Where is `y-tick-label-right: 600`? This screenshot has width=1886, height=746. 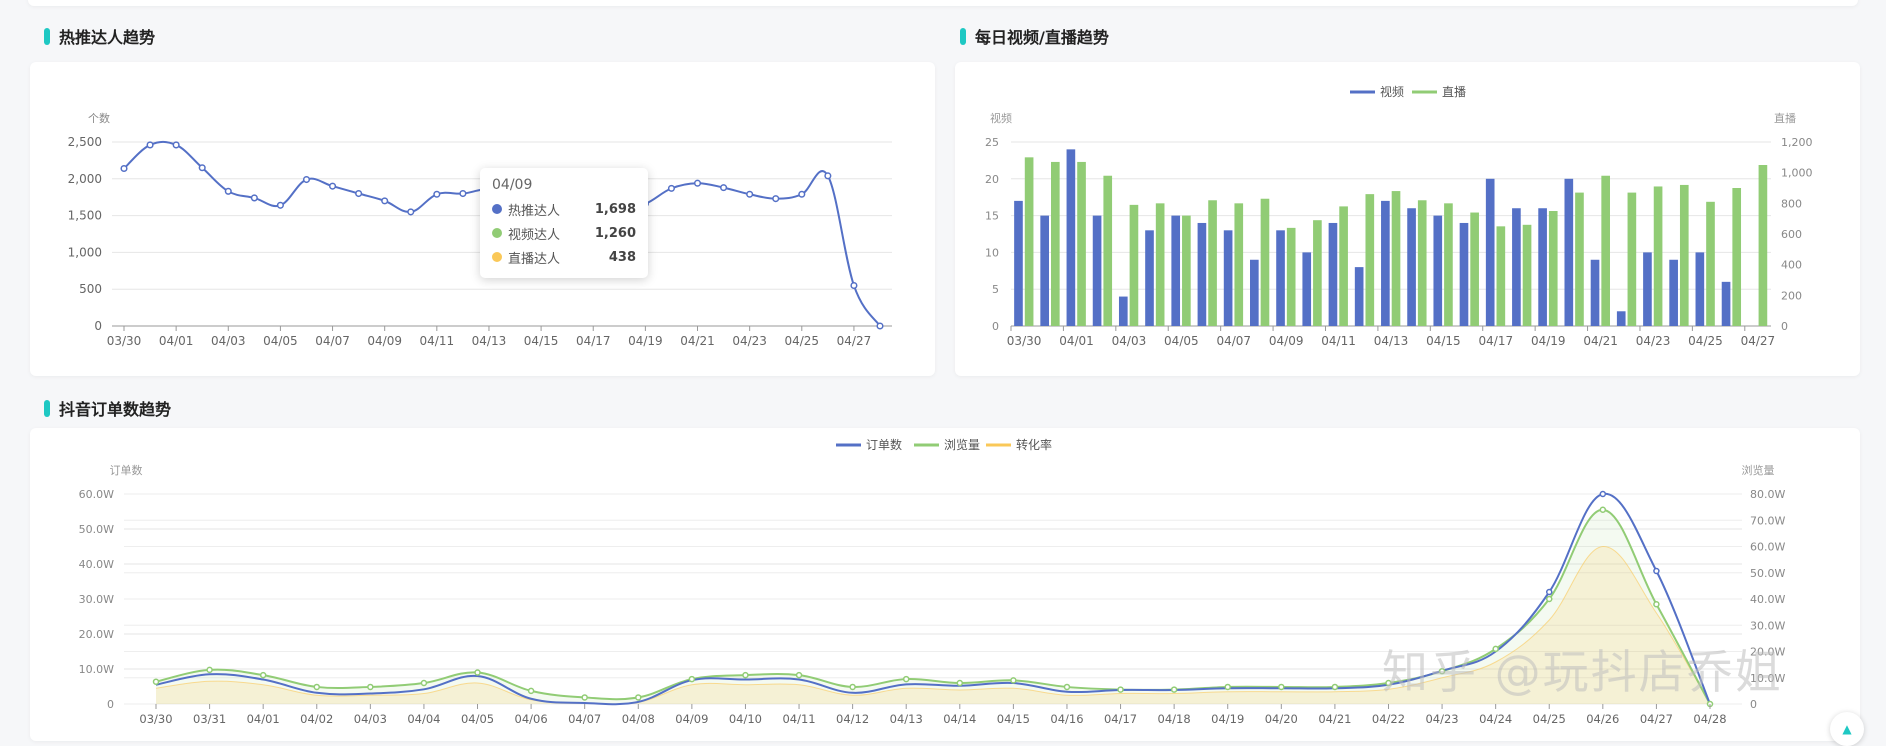 y-tick-label-right: 600 is located at coordinates (1791, 234).